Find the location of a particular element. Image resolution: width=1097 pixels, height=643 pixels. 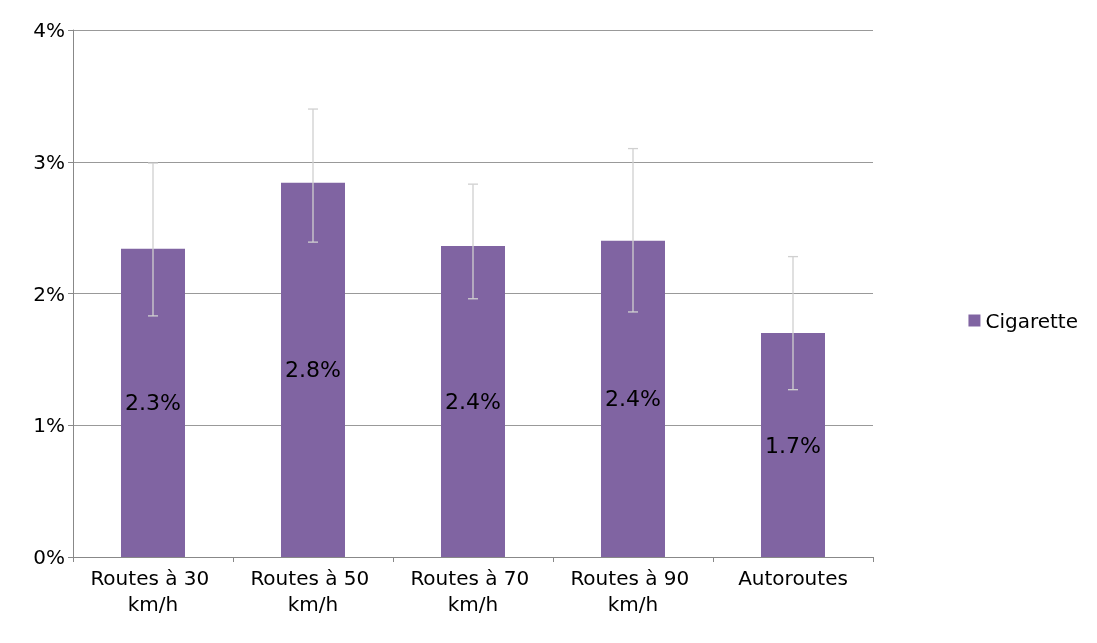

data-label: 2.8% is located at coordinates (313, 370).